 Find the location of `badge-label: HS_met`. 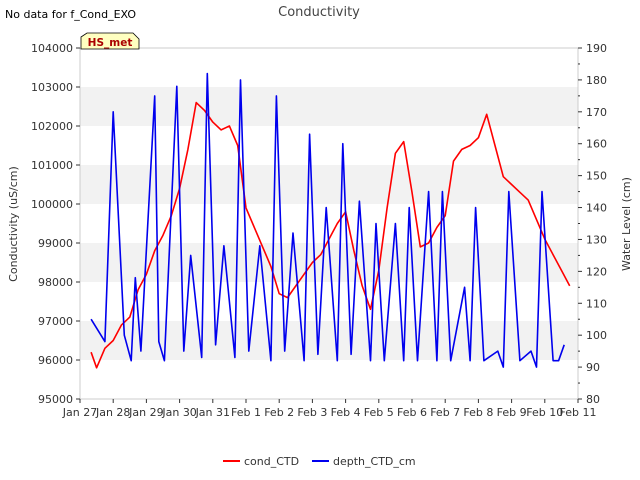

badge-label: HS_met is located at coordinates (110, 43).